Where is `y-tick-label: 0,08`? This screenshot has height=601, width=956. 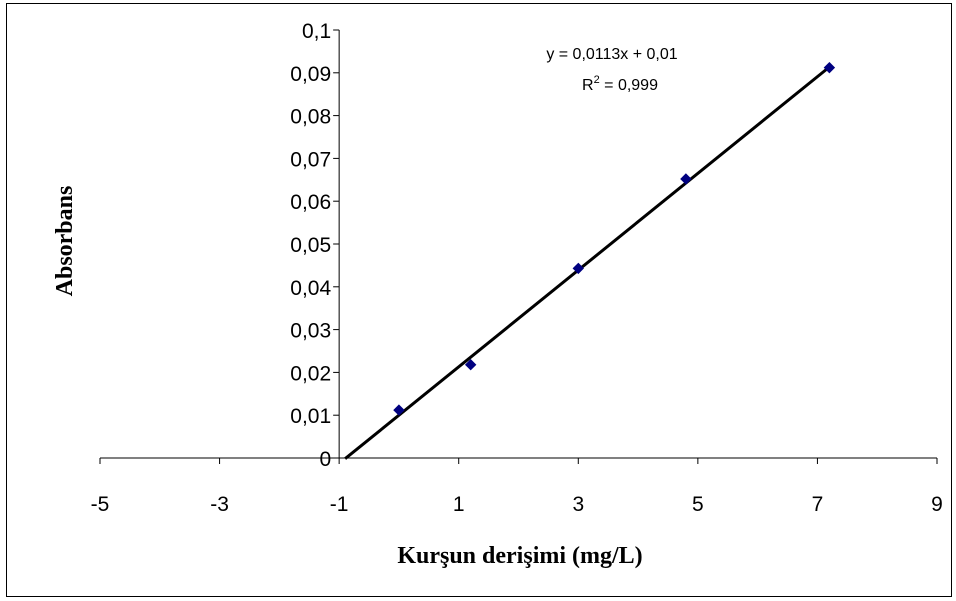 y-tick-label: 0,08 is located at coordinates (310, 117).